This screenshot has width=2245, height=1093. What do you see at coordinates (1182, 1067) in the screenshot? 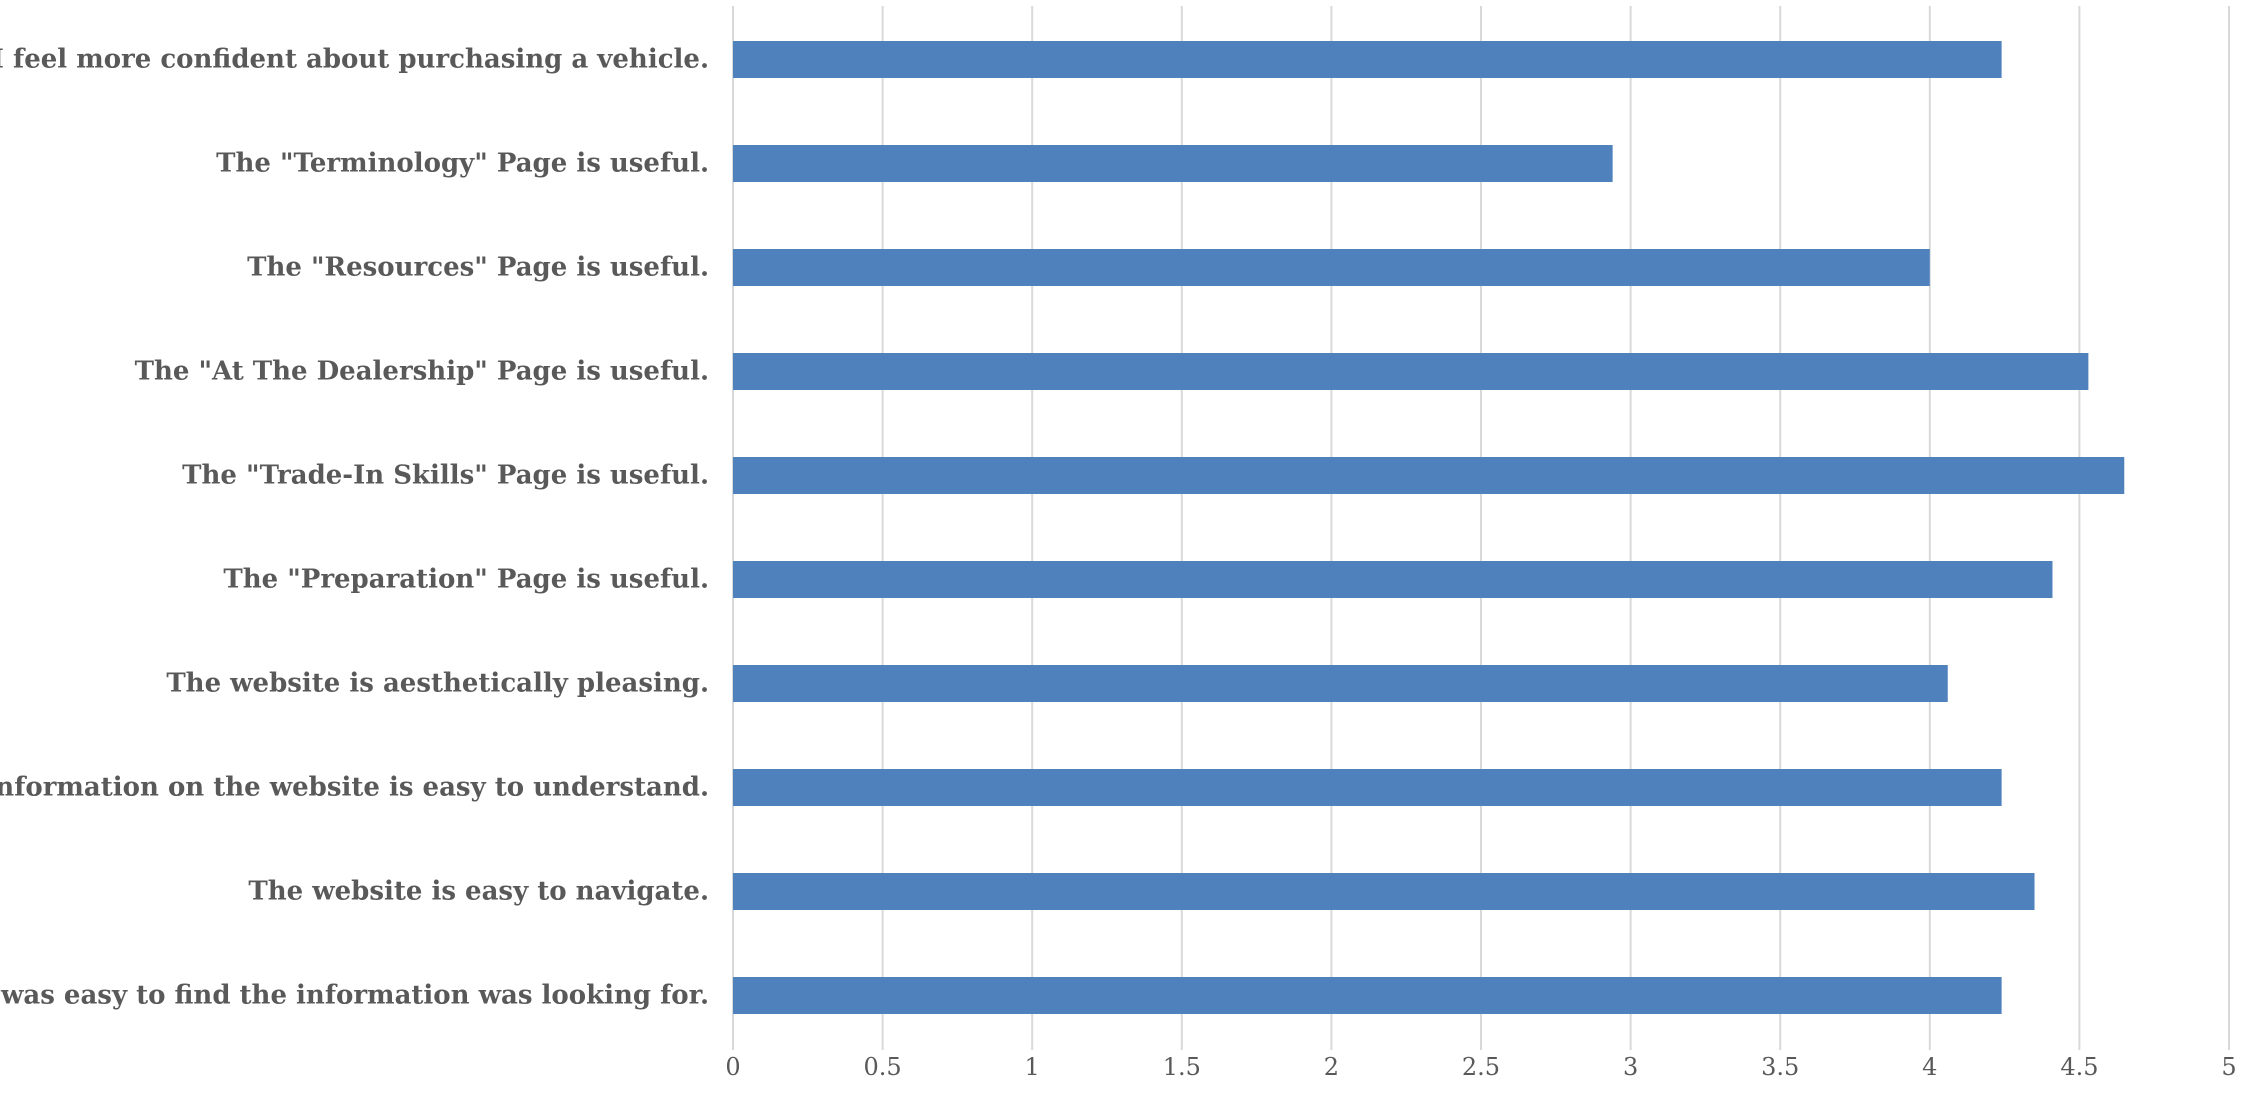
I see `x-tick-label: 1.5` at bounding box center [1182, 1067].